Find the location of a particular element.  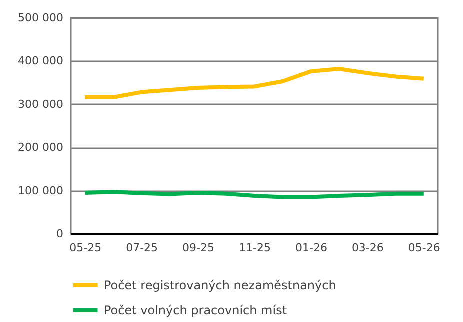

x-tick-label: 07-25 is located at coordinates (142, 248).